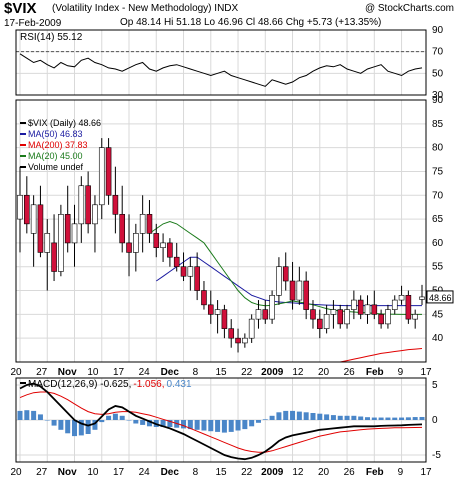 This screenshot has height=482, width=460. Describe the element at coordinates (42, 472) in the screenshot. I see `macd-x-tick-label: 27` at that location.